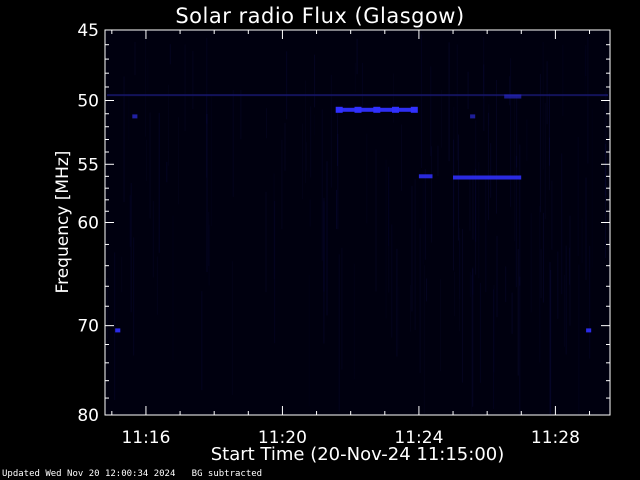 The height and width of the screenshot is (480, 640). What do you see at coordinates (63, 222) in the screenshot?
I see `y-axis-label: Frequency [MHz]` at bounding box center [63, 222].